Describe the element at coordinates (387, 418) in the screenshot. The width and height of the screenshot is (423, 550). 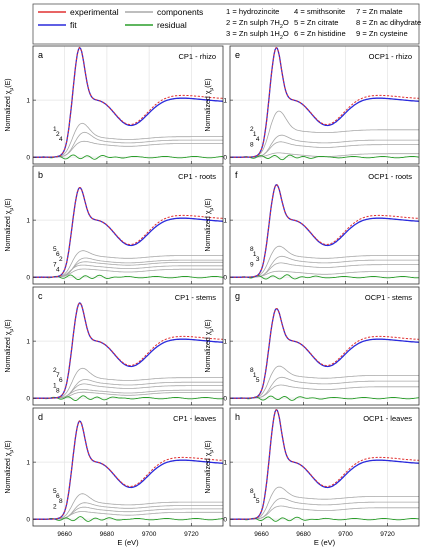
I see `panel-title: OCP1 - leaves` at that location.